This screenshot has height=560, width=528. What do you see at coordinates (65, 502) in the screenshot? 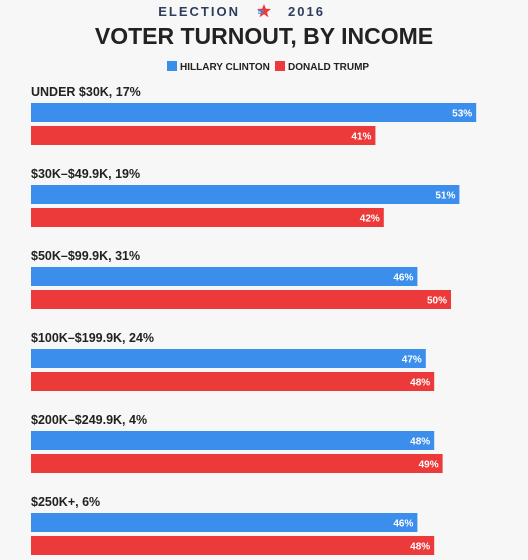
I see `category-label: $250K+, 6%` at bounding box center [65, 502].